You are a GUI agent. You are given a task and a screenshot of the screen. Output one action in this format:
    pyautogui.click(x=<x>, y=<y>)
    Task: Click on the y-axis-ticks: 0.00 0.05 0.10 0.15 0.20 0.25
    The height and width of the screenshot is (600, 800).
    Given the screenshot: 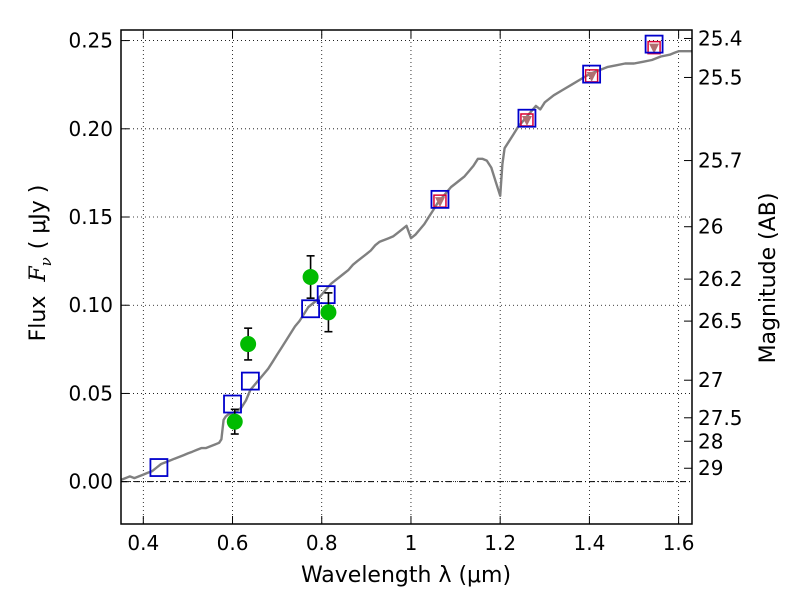 What is the action you would take?
    pyautogui.click(x=98, y=261)
    